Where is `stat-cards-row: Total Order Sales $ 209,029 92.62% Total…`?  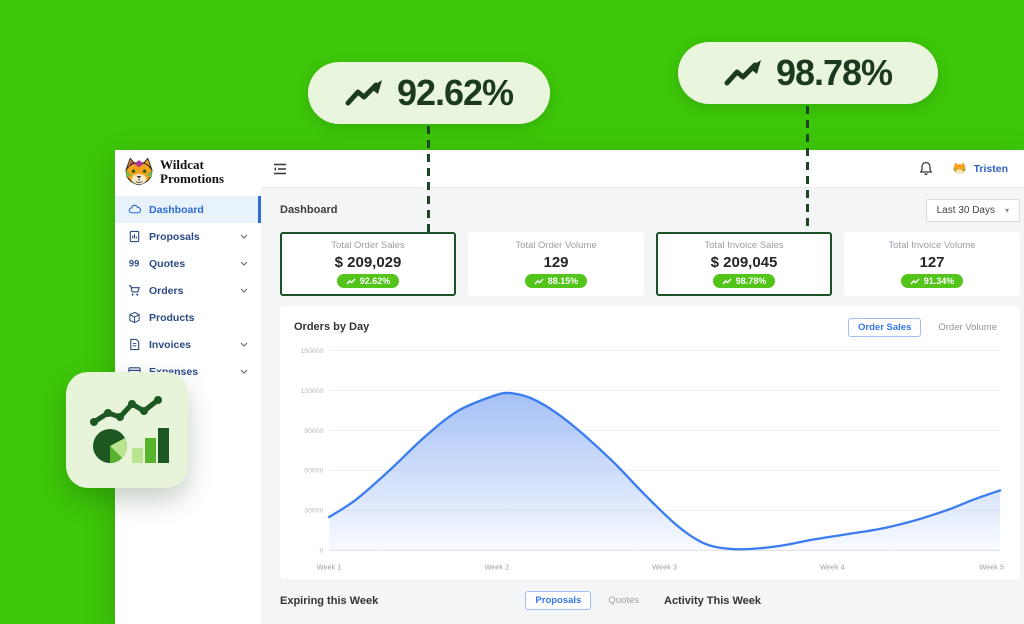
stat-cards-row: Total Order Sales $ 209,029 92.62% Total… is located at coordinates (650, 264).